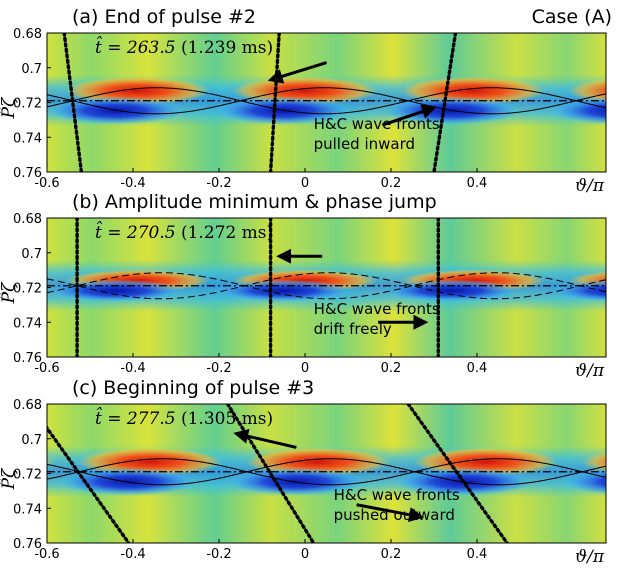  I want to click on annotation-text: pushed outward, so click(394, 515).